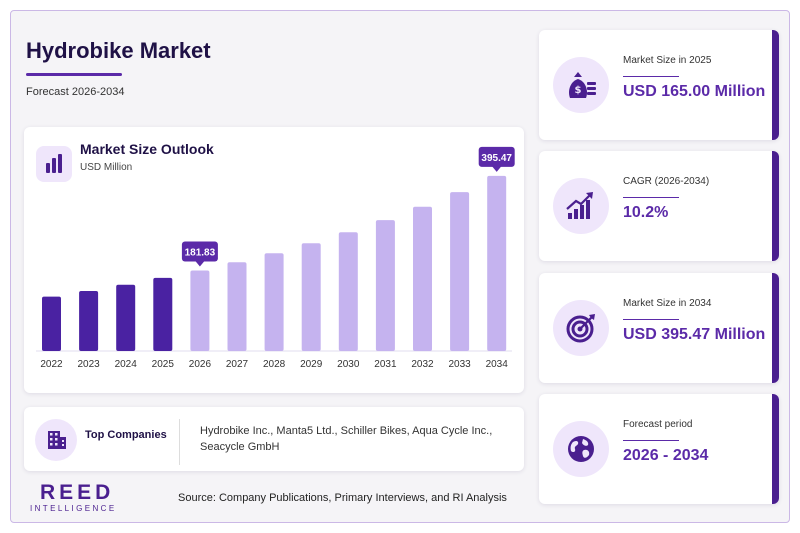 The image size is (800, 533). Describe the element at coordinates (666, 181) in the screenshot. I see `stat-label: CAGR (2026-2034)` at that location.